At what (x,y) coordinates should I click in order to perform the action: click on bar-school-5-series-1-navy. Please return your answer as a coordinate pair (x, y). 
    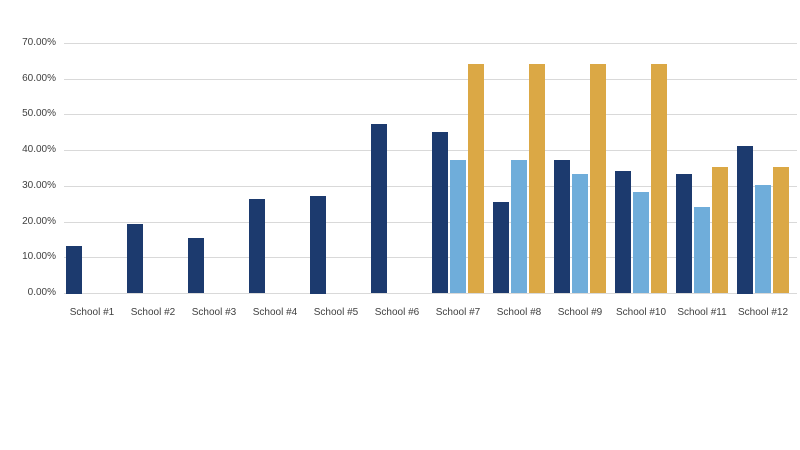
    Looking at the image, I should click on (318, 245).